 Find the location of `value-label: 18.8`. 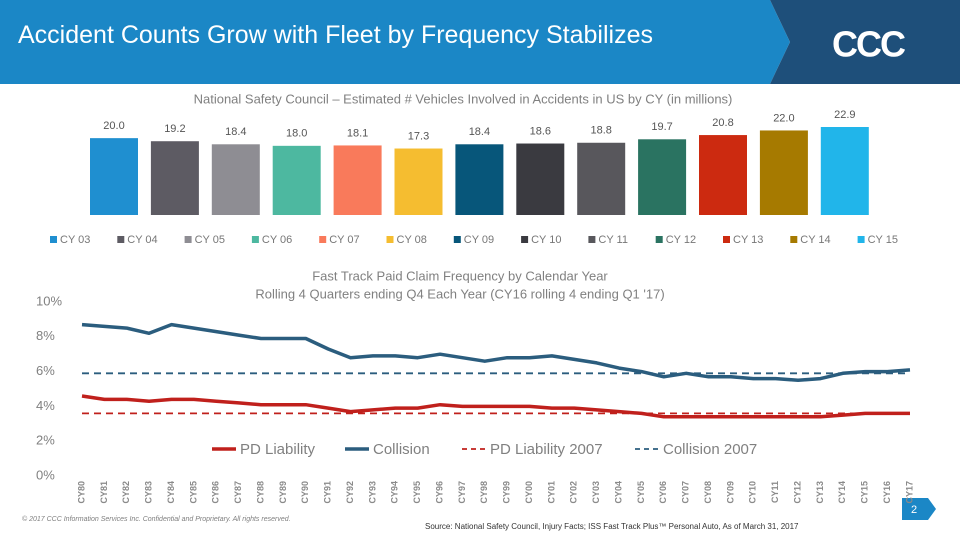

value-label: 18.8 is located at coordinates (600, 131).